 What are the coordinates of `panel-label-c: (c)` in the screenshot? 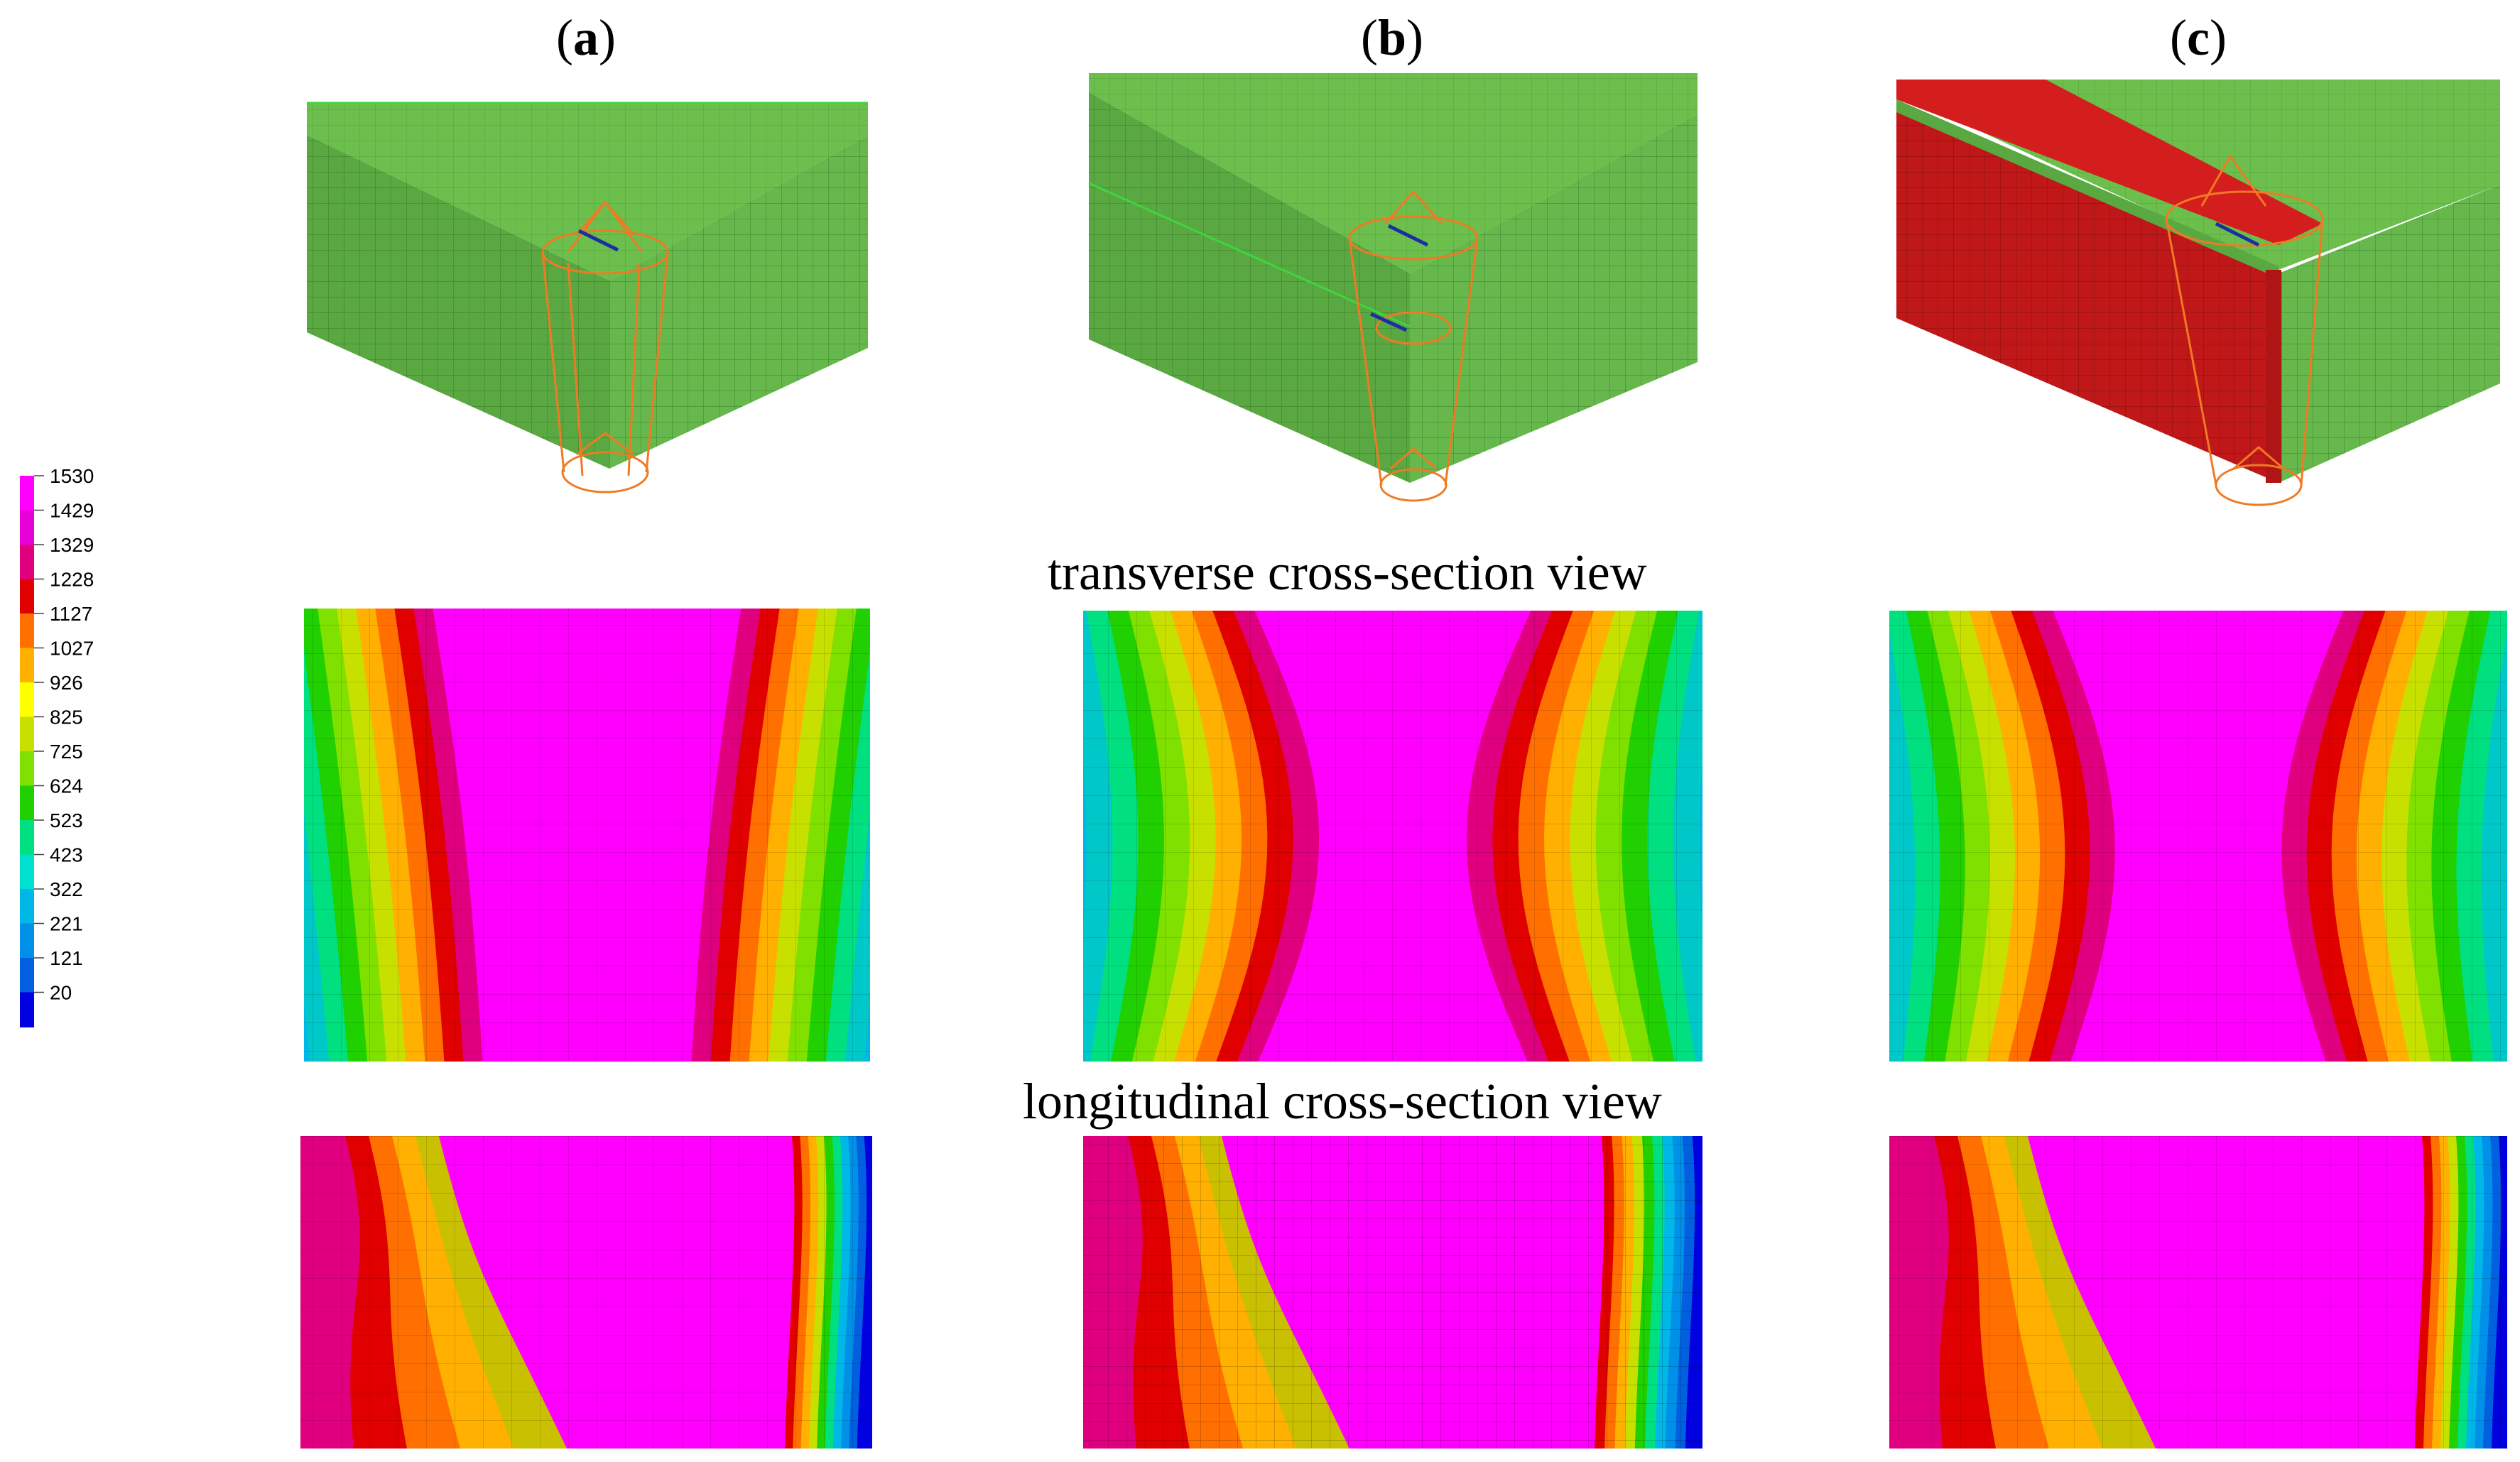 It's located at (2199, 37).